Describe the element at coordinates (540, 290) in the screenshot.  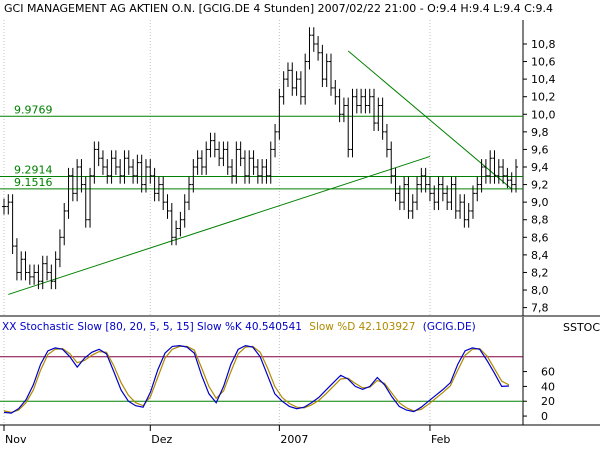
I see `price-y-tick-label: 8,0` at that location.